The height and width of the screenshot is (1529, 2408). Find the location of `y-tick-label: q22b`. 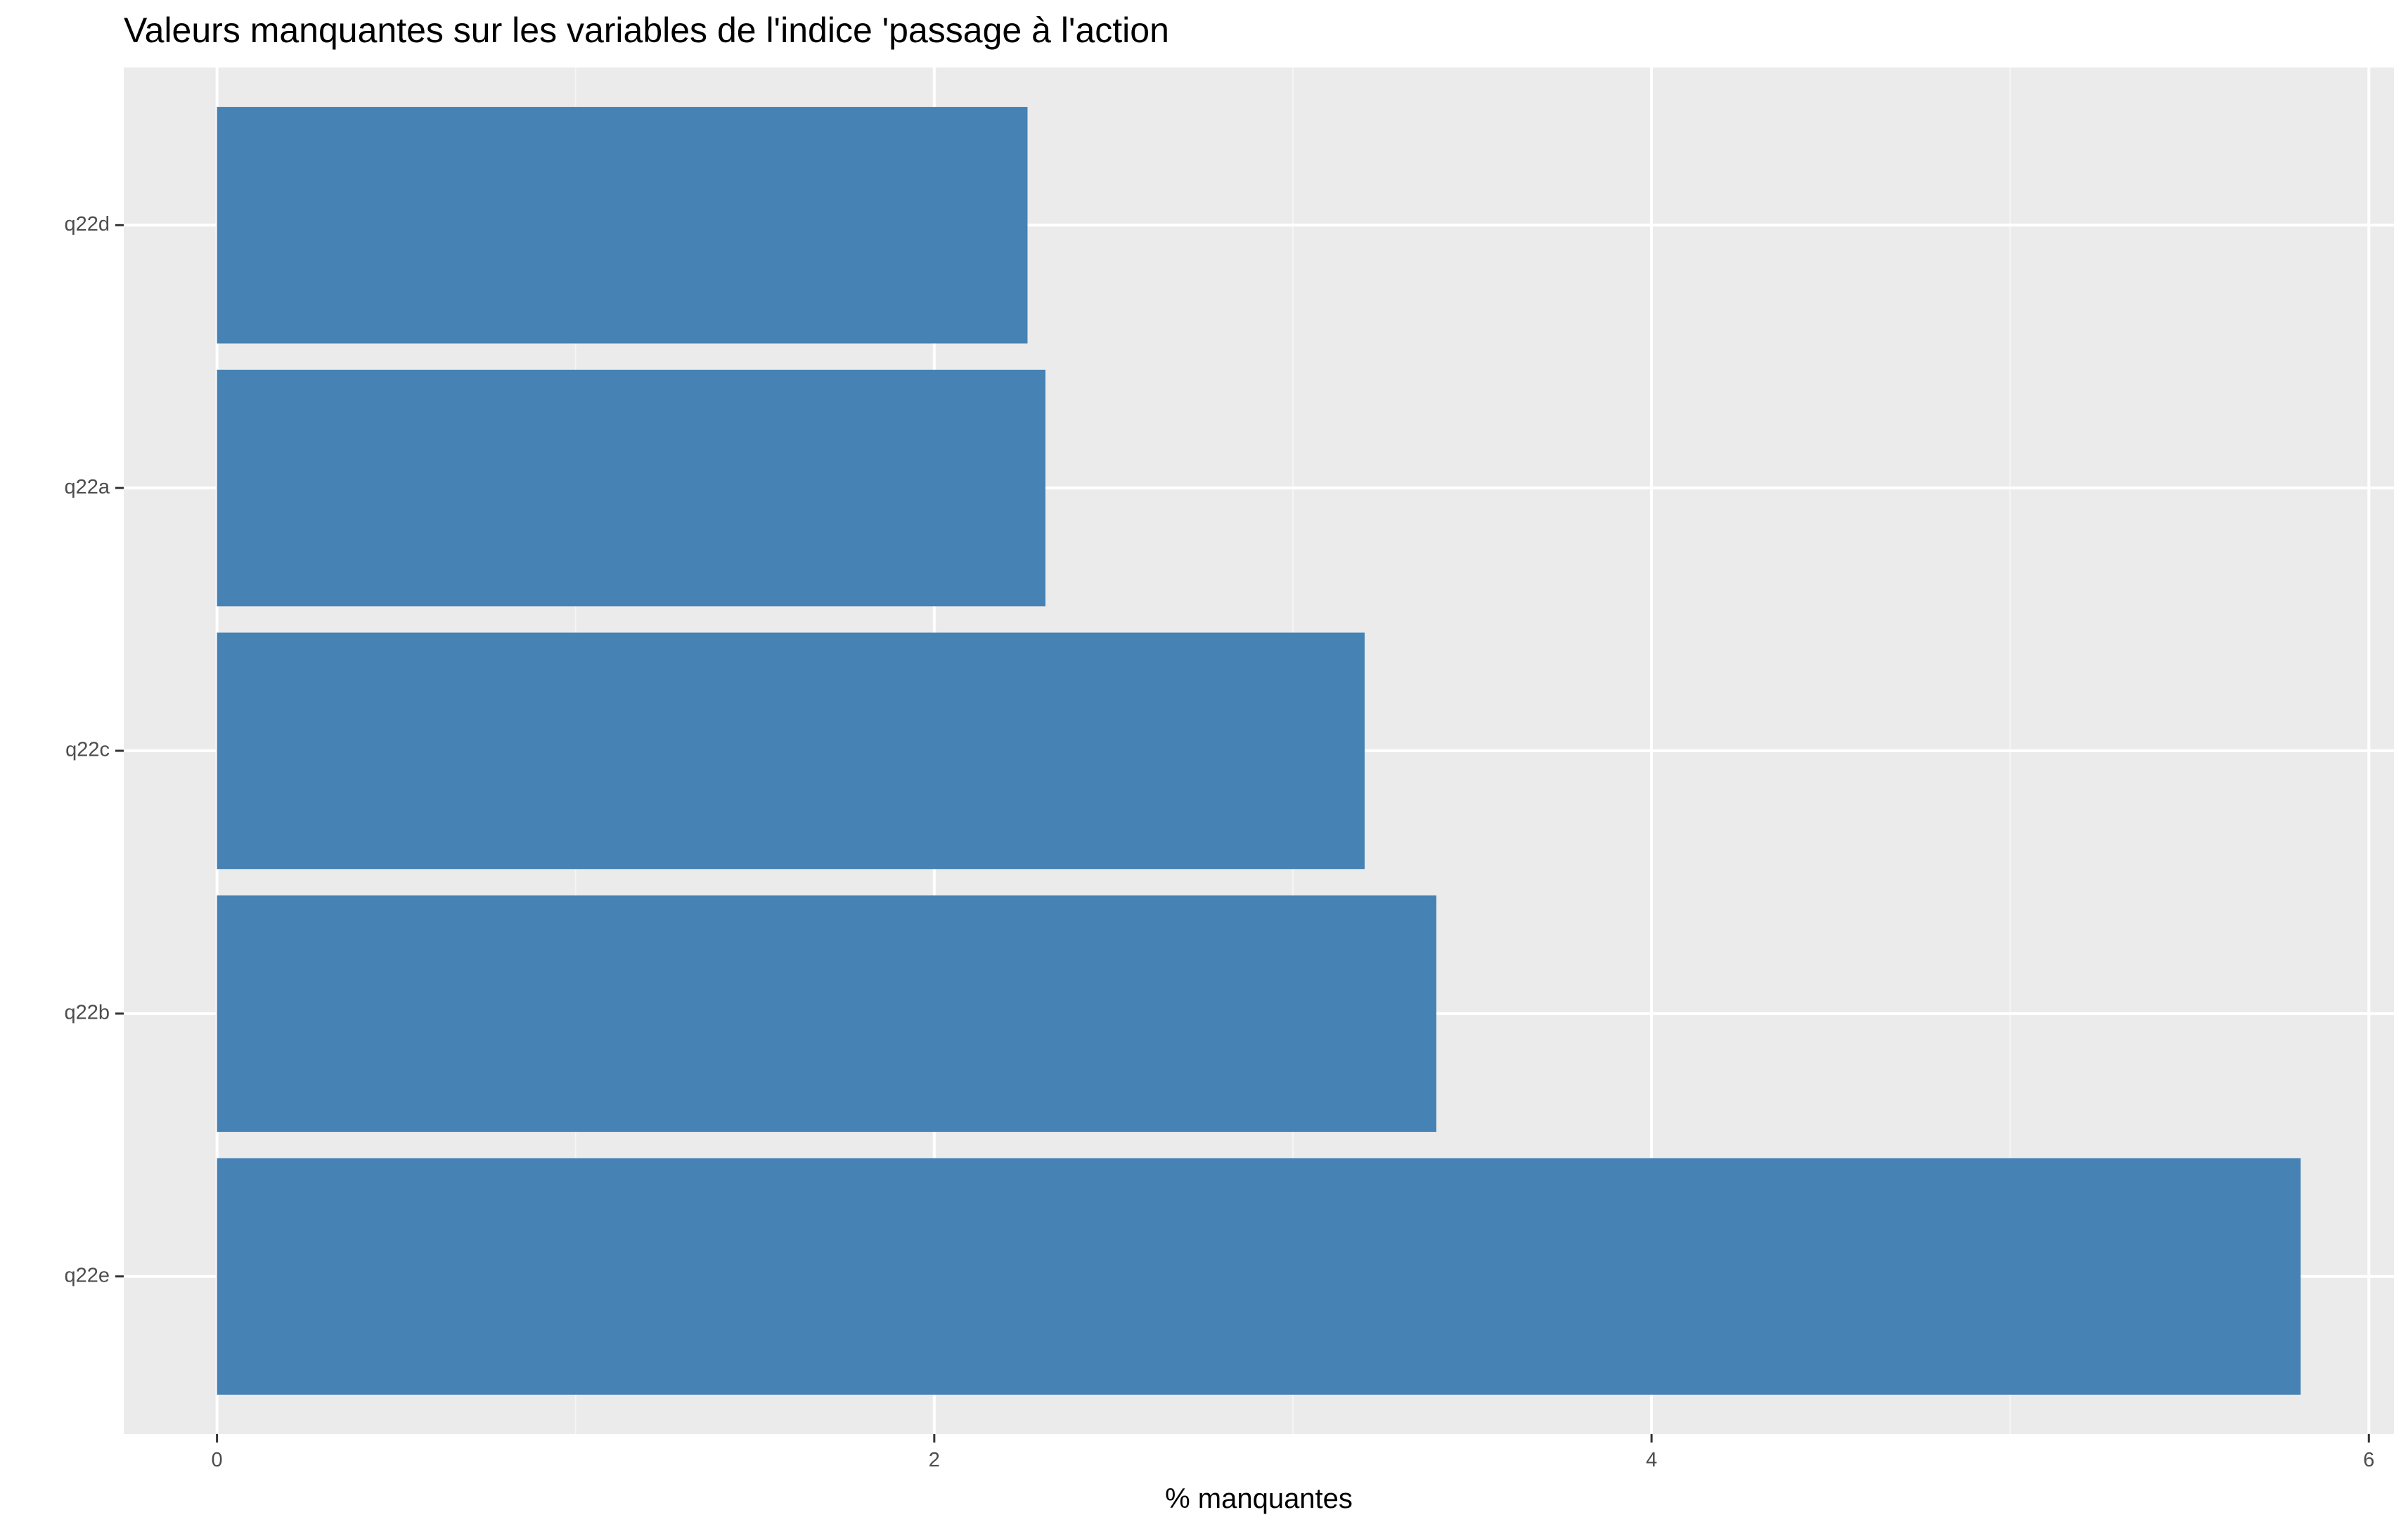

y-tick-label: q22b is located at coordinates (87, 1013).